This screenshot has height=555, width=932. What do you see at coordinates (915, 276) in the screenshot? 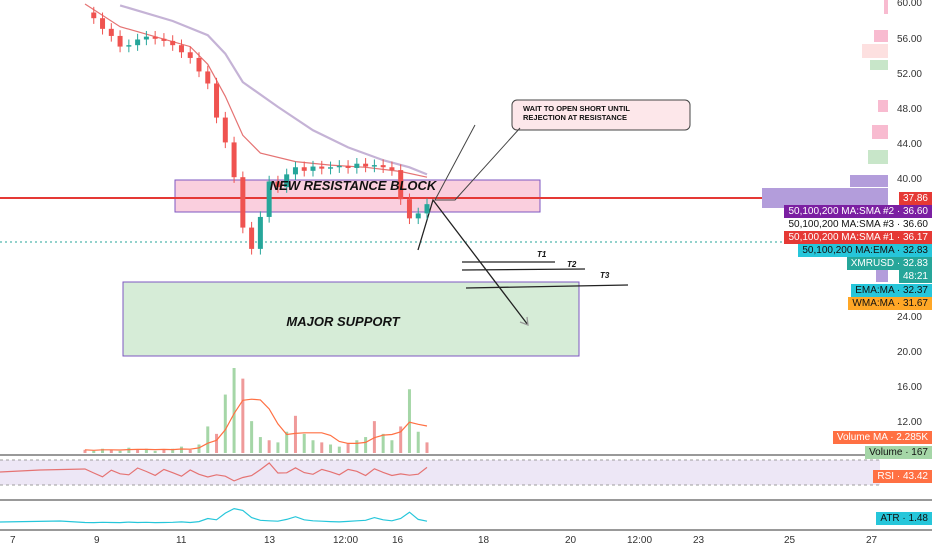
I see `price-tag: 48:21` at bounding box center [915, 276].